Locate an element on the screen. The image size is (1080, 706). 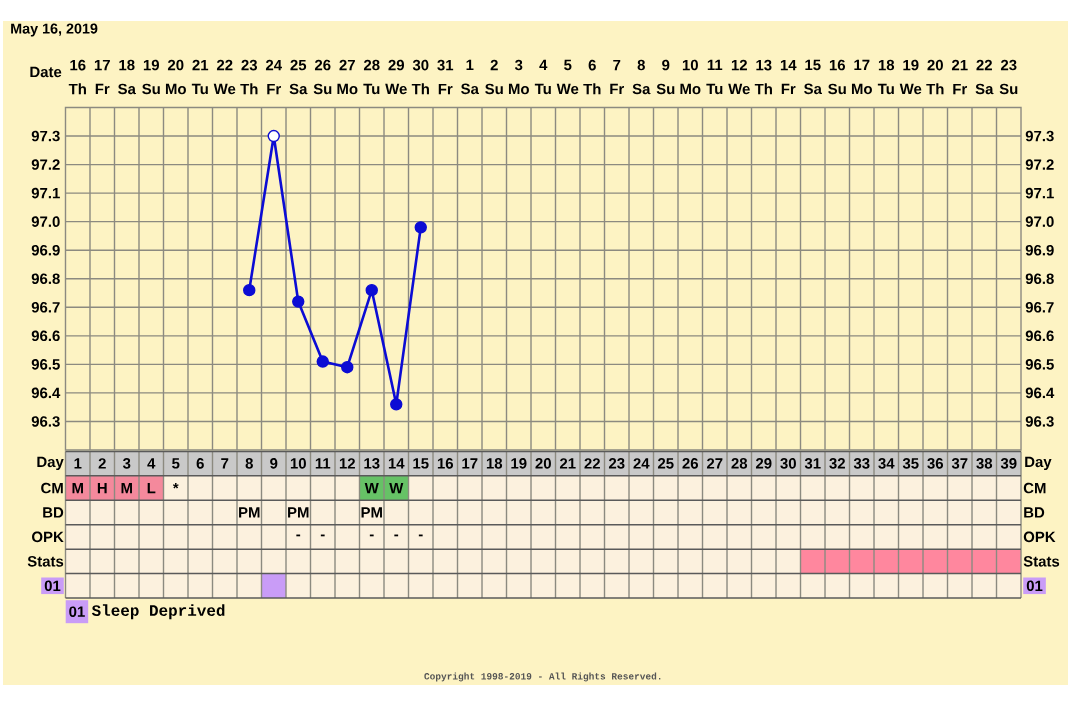
x2-tick-label: 35 is located at coordinates (910, 463).